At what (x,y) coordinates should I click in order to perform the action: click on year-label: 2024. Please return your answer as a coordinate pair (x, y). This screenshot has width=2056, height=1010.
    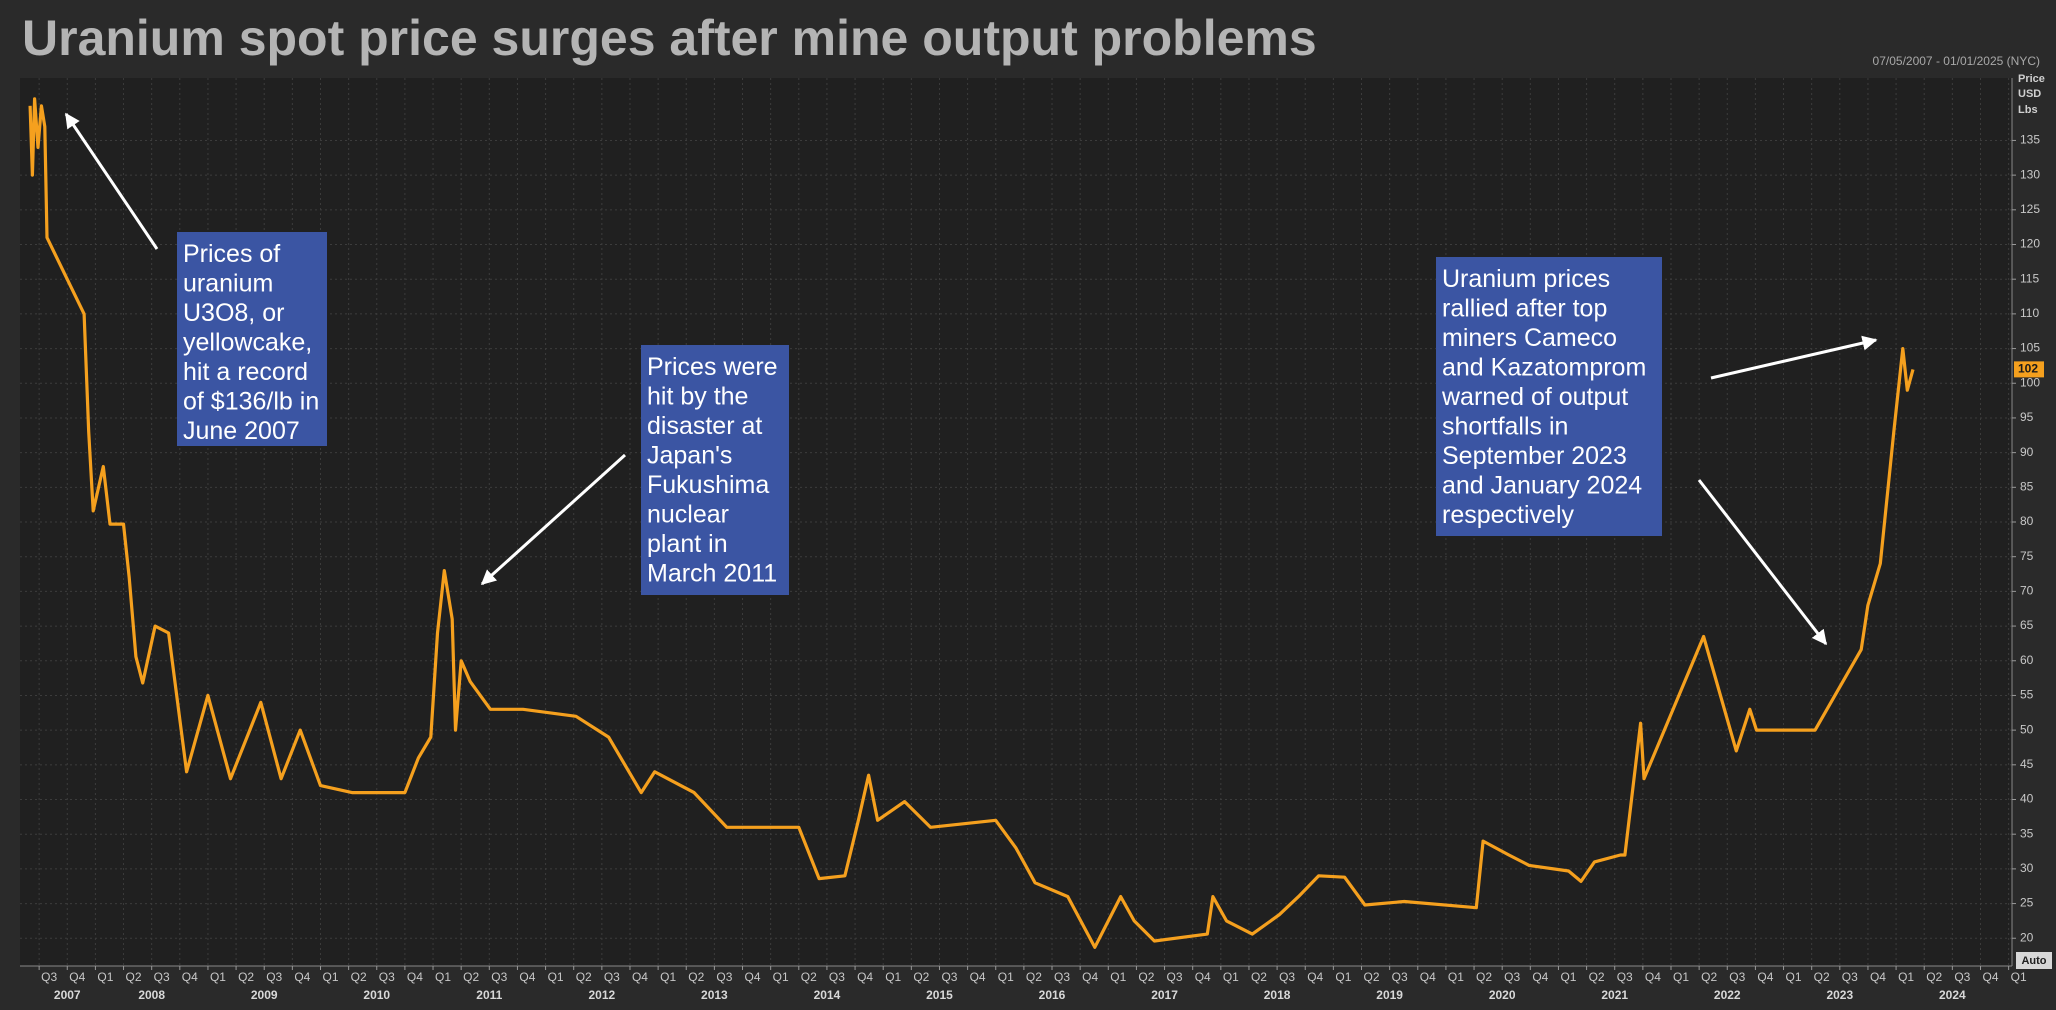
    Looking at the image, I should click on (1952, 995).